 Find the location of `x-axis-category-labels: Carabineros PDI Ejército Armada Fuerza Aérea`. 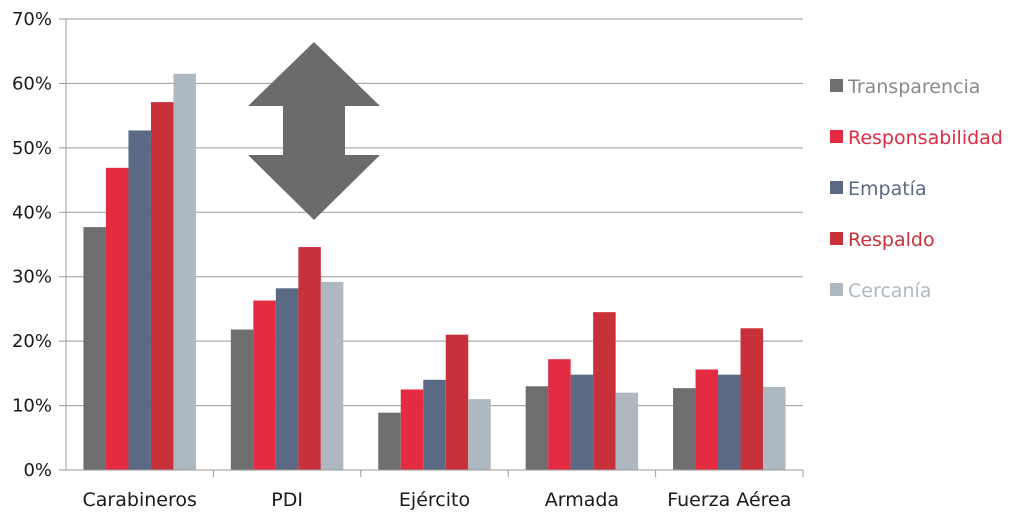

x-axis-category-labels: Carabineros PDI Ejército Armada Fuerza Aérea is located at coordinates (437, 500).